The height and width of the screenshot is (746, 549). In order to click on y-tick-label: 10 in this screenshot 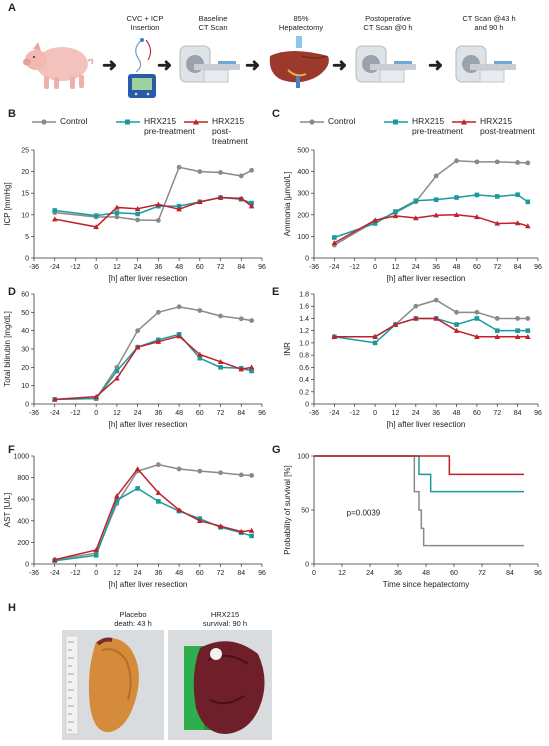, I will do `click(25, 386)`.